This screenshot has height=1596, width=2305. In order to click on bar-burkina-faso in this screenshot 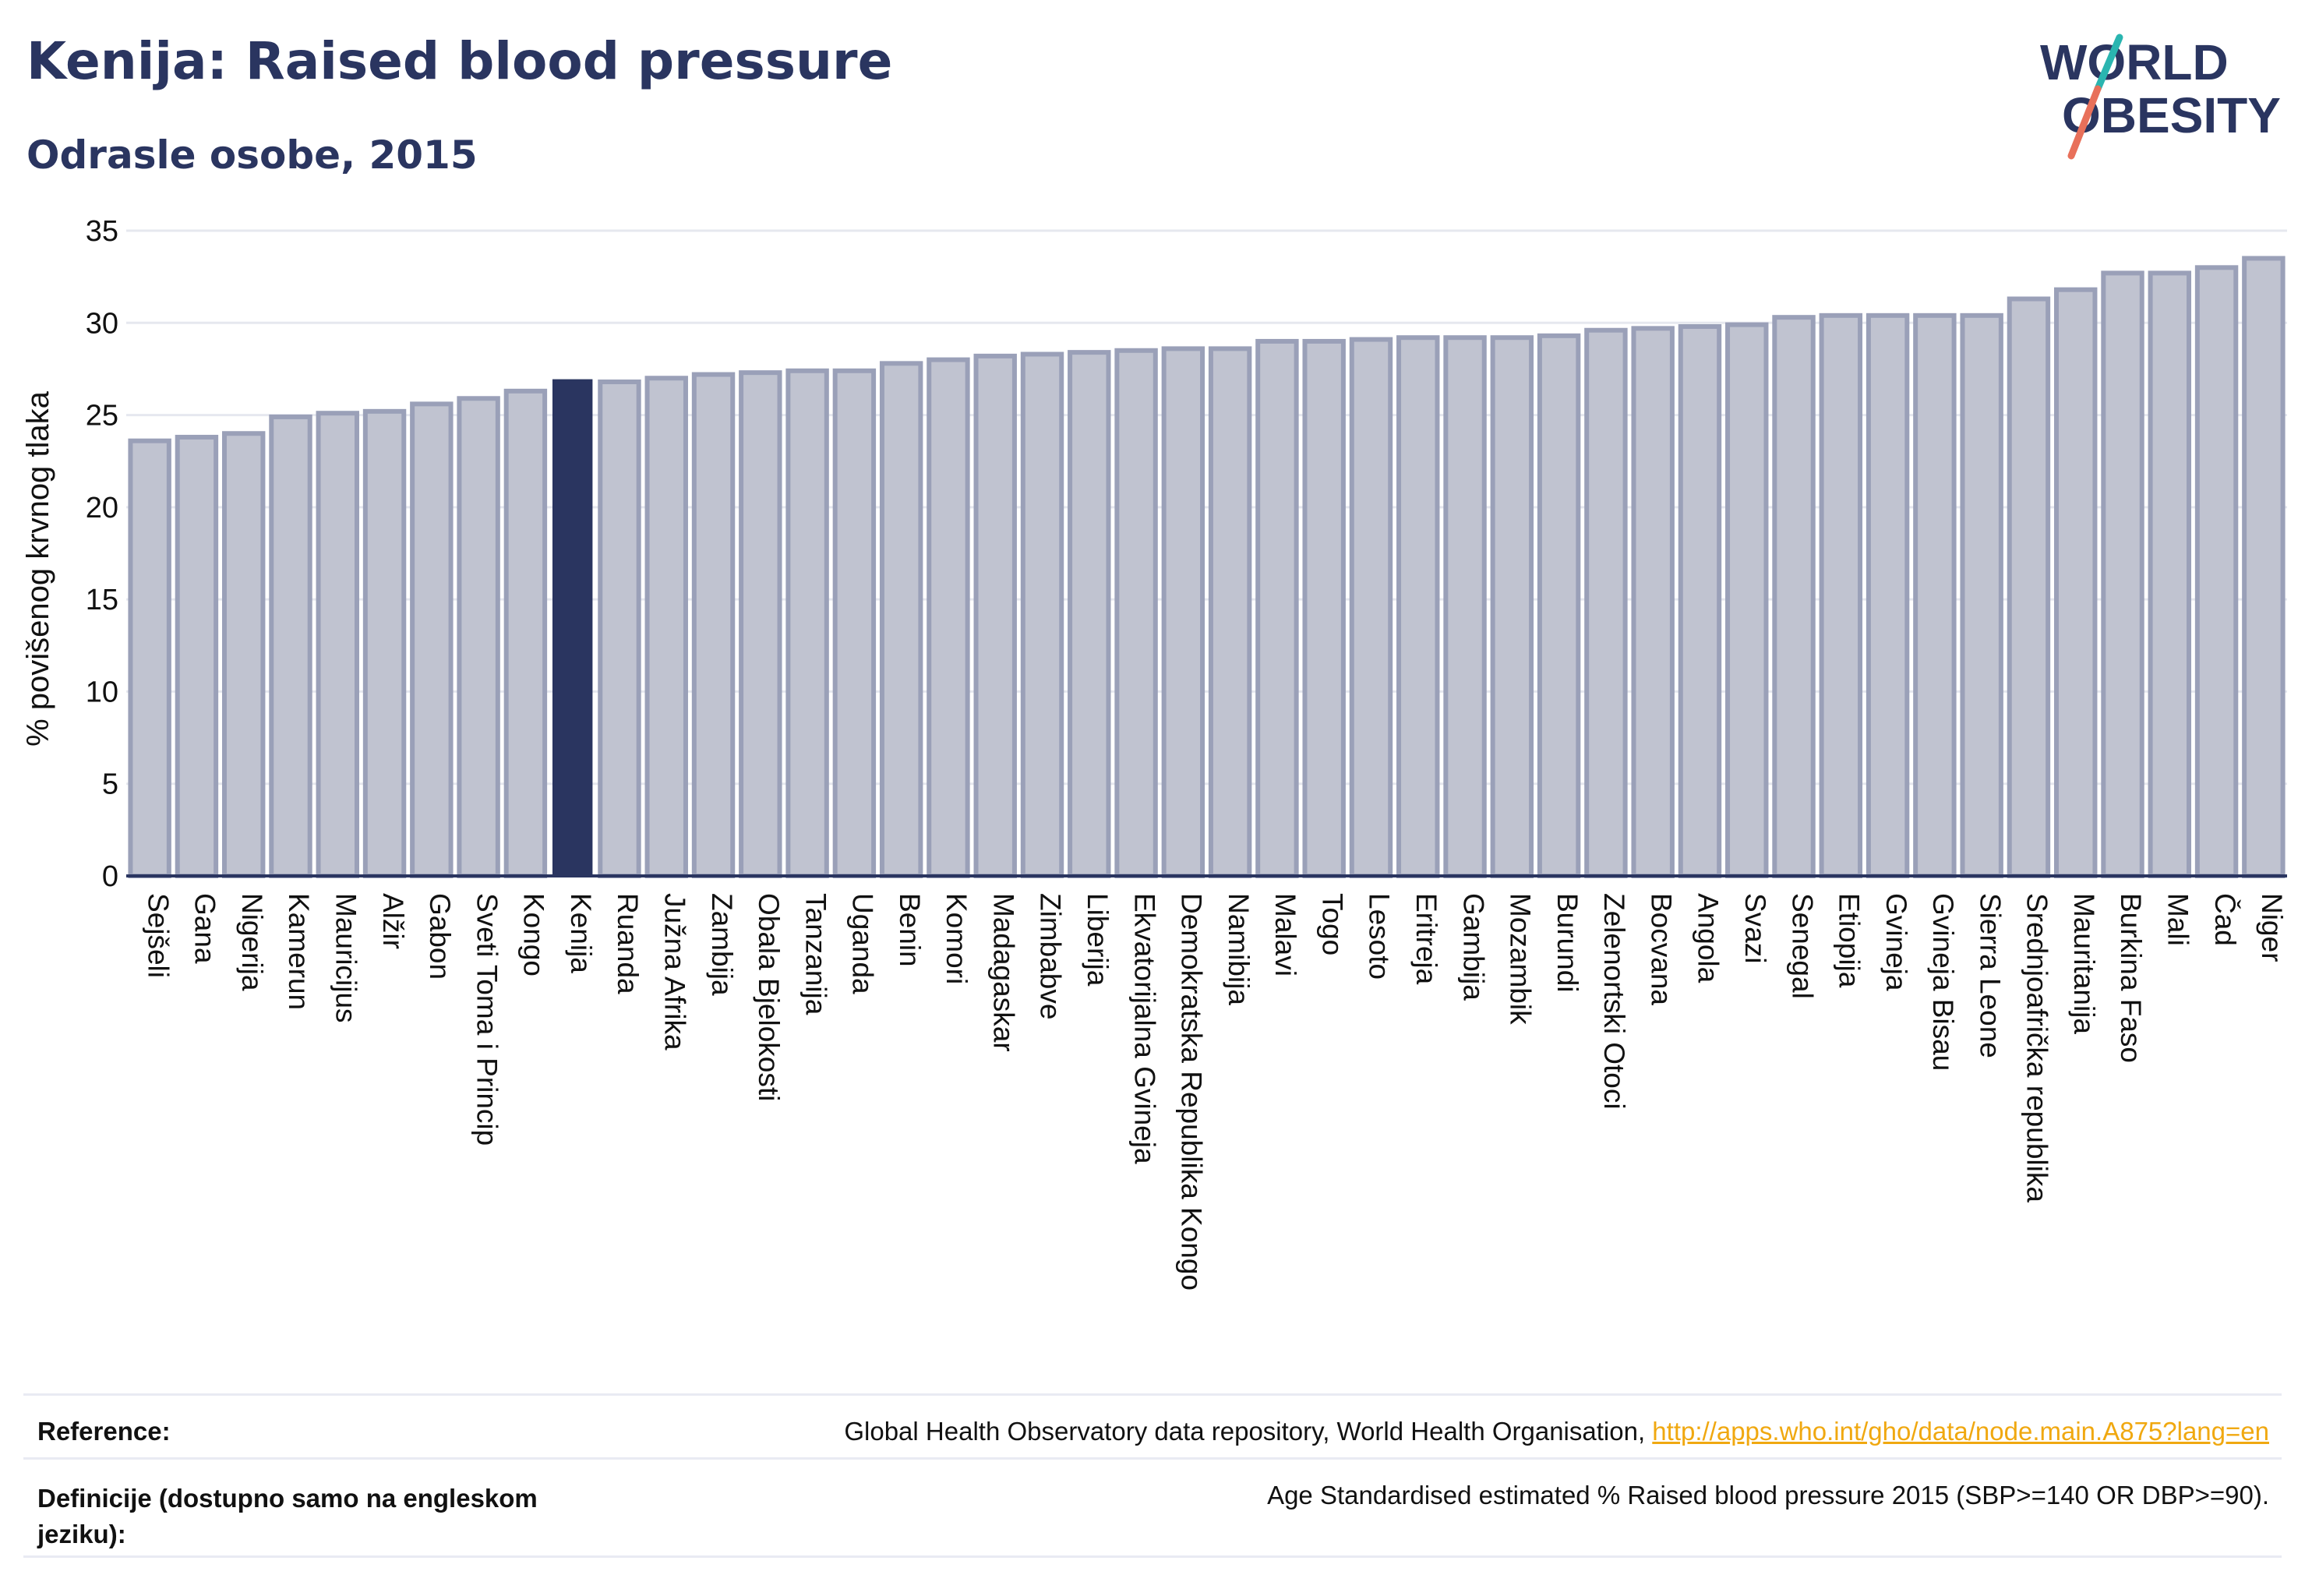, I will do `click(2122, 574)`.